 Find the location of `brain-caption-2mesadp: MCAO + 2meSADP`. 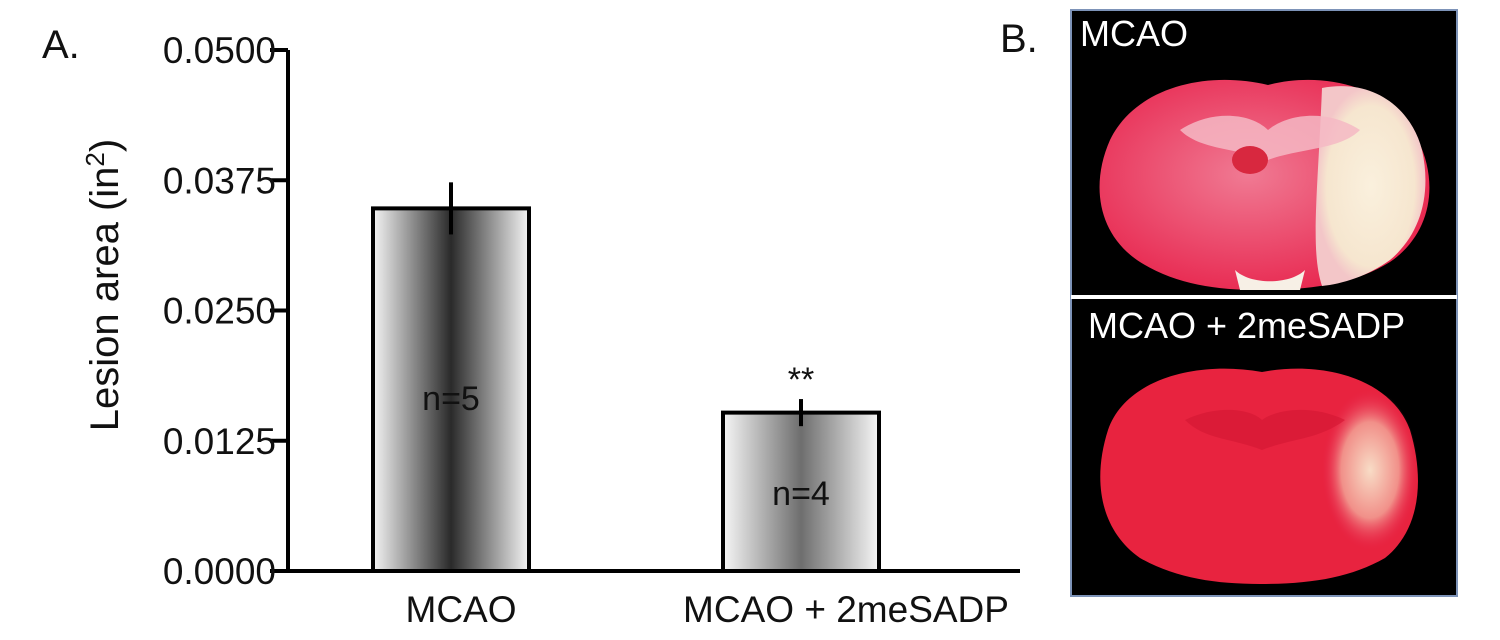

brain-caption-2mesadp: MCAO + 2meSADP is located at coordinates (1246, 325).